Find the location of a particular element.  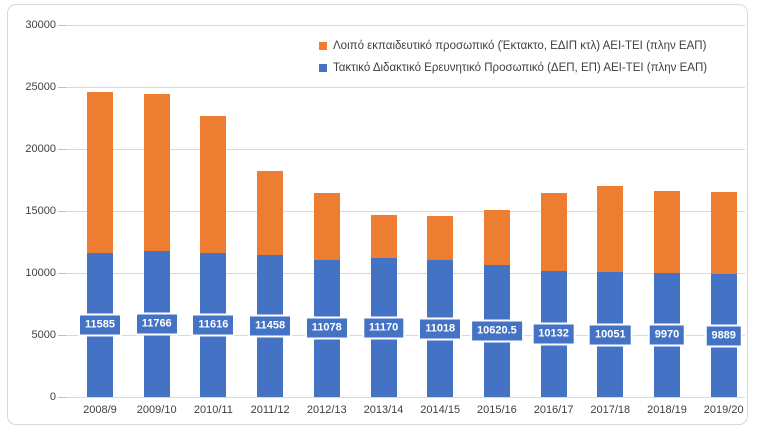

x-axis-label: 2017/18 is located at coordinates (610, 410).